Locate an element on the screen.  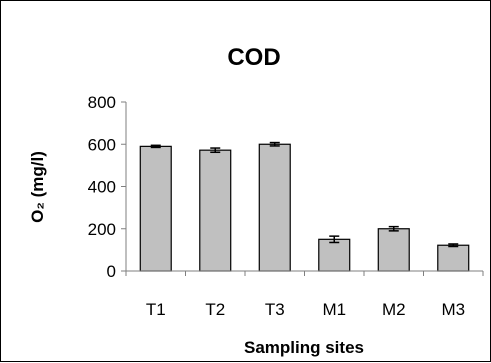
x-tick-label: M1 is located at coordinates (334, 309).